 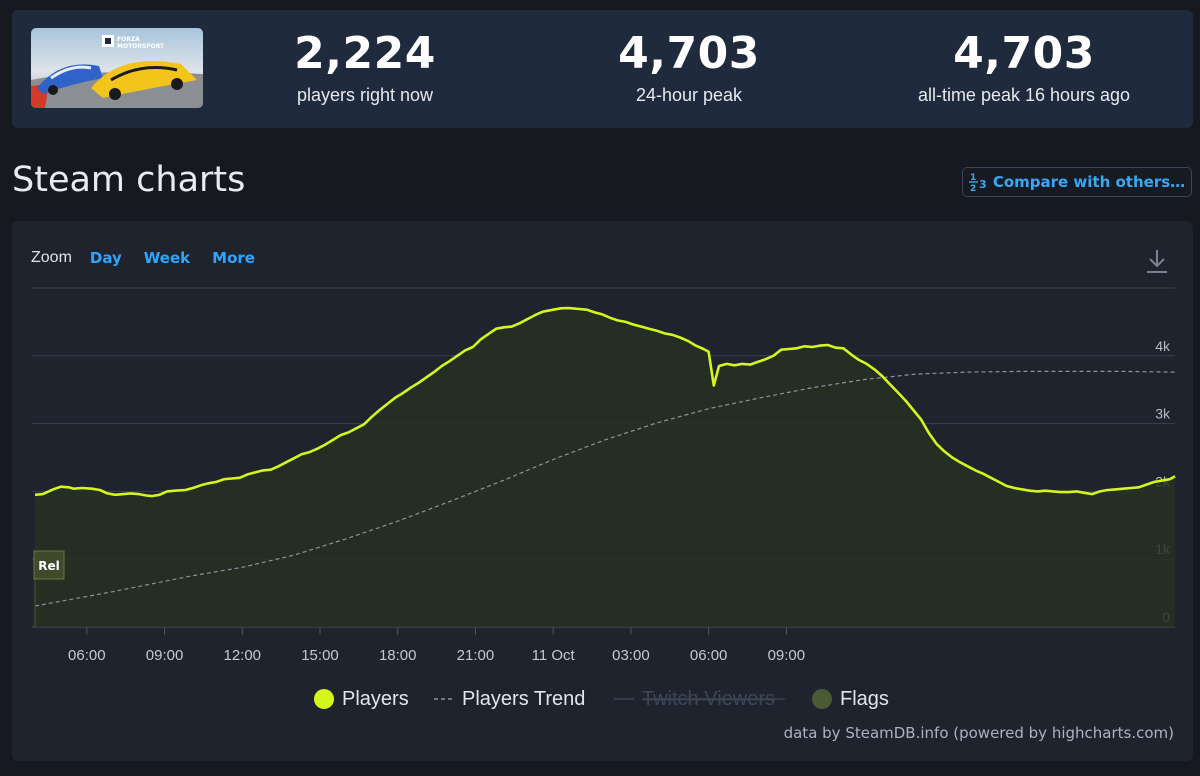 I want to click on game-capsule-image: FORZA MOTORSPORT, so click(x=117, y=68).